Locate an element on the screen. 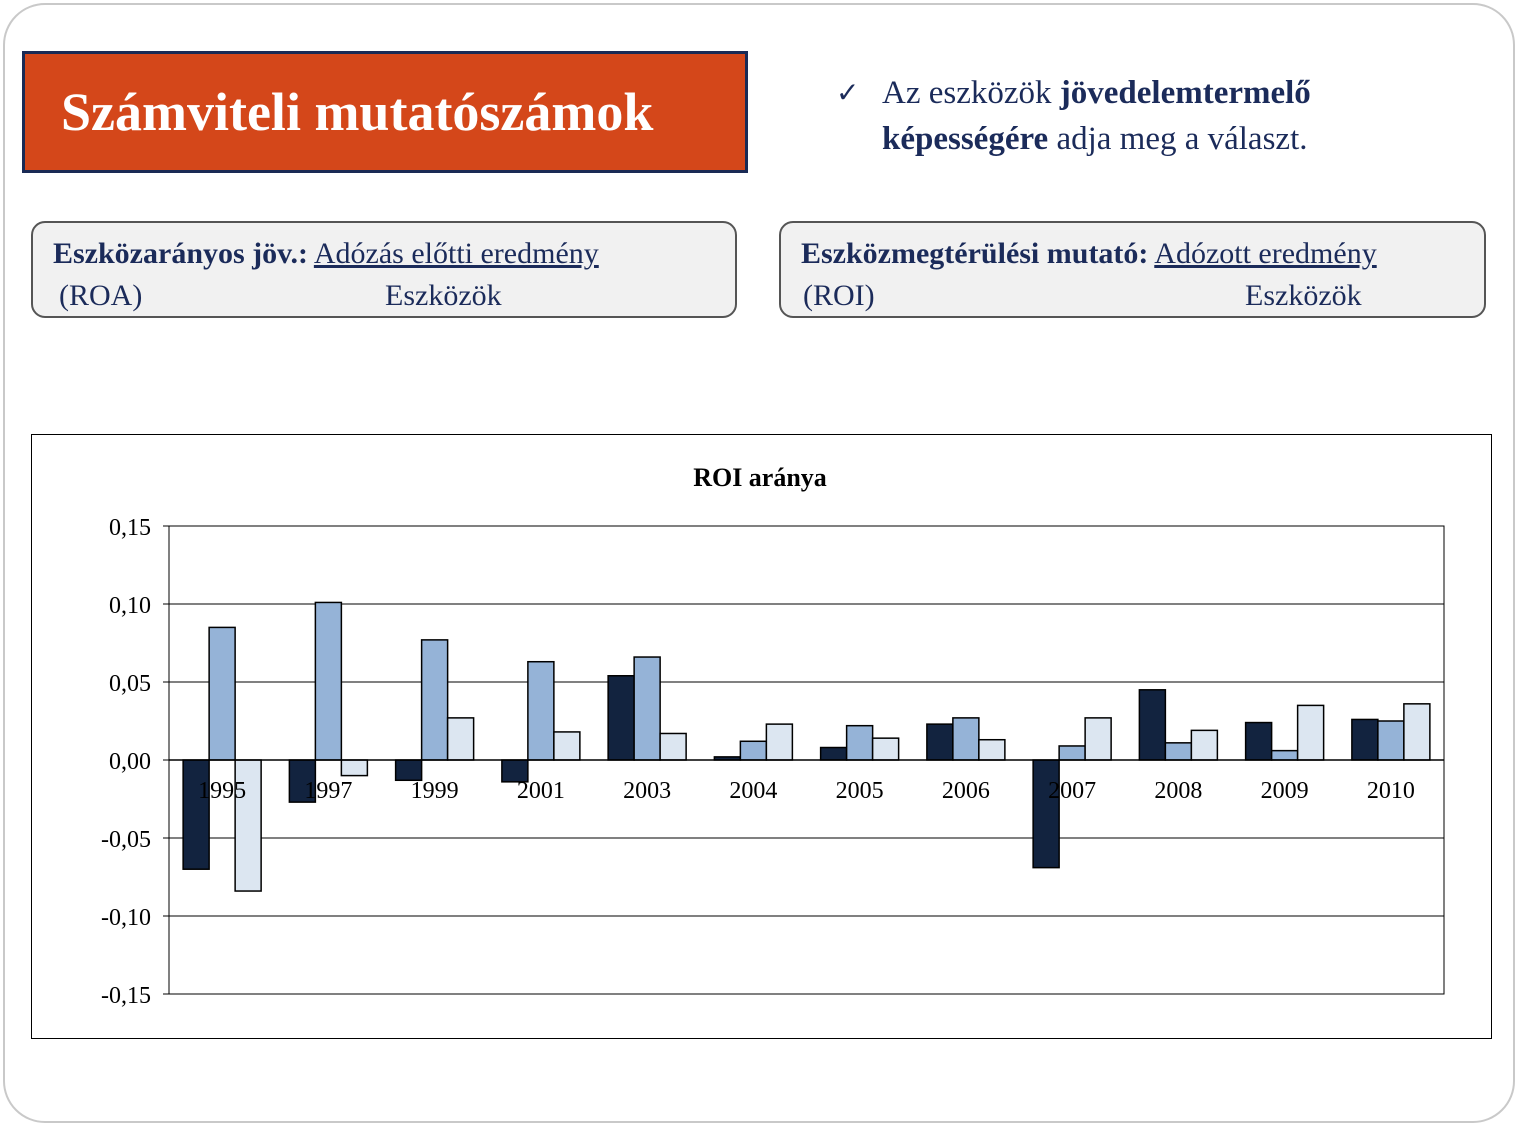 This screenshot has width=1522, height=1123. x-tick-label: 2008 is located at coordinates (1178, 791).